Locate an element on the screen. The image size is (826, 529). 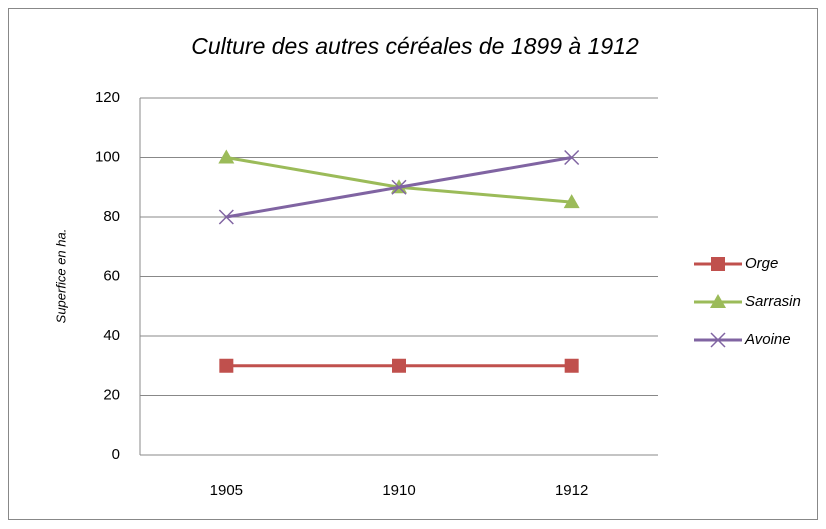
y-tick-label: 100 is located at coordinates (107, 156).